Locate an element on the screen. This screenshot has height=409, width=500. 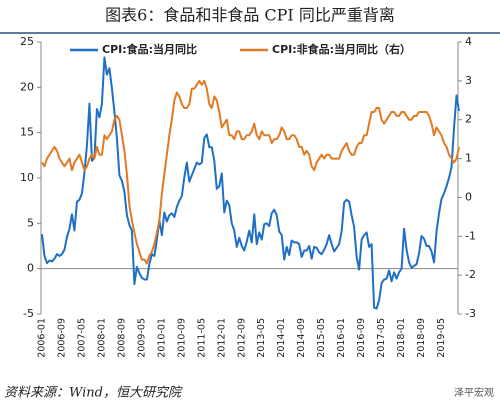
x-tick-label: 2007-05 is located at coordinates (81, 338).